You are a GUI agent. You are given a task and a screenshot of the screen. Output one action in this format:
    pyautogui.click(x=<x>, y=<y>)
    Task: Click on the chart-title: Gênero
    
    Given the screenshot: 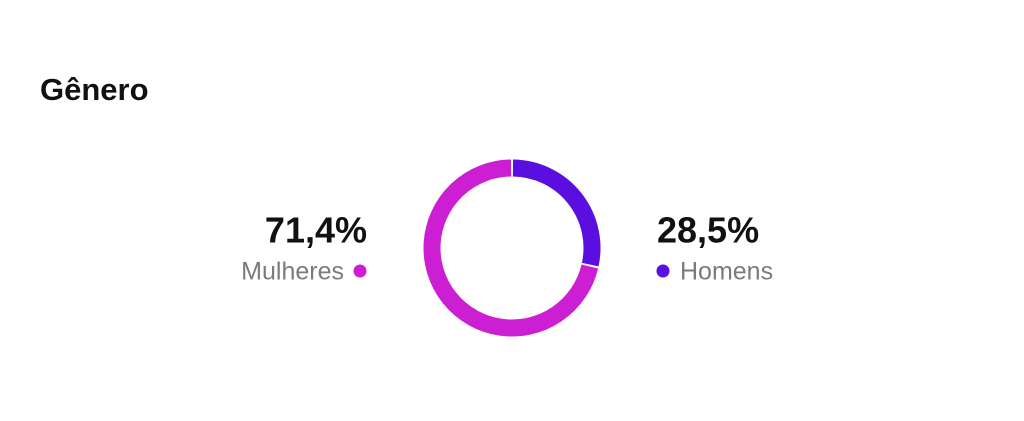 What is the action you would take?
    pyautogui.click(x=94, y=89)
    